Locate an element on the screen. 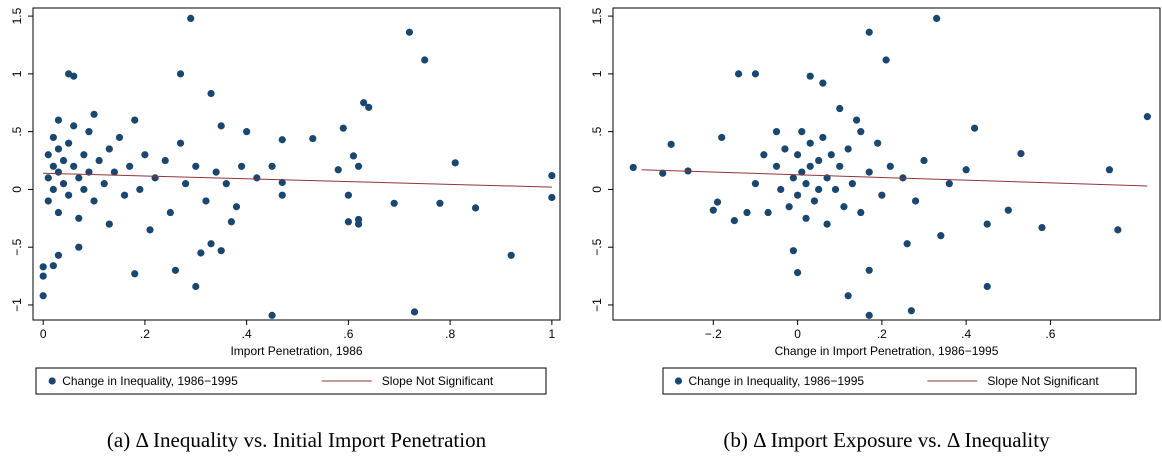 This screenshot has height=473, width=1162. x-axis-label: Import Penetration, 1986 is located at coordinates (296, 351).